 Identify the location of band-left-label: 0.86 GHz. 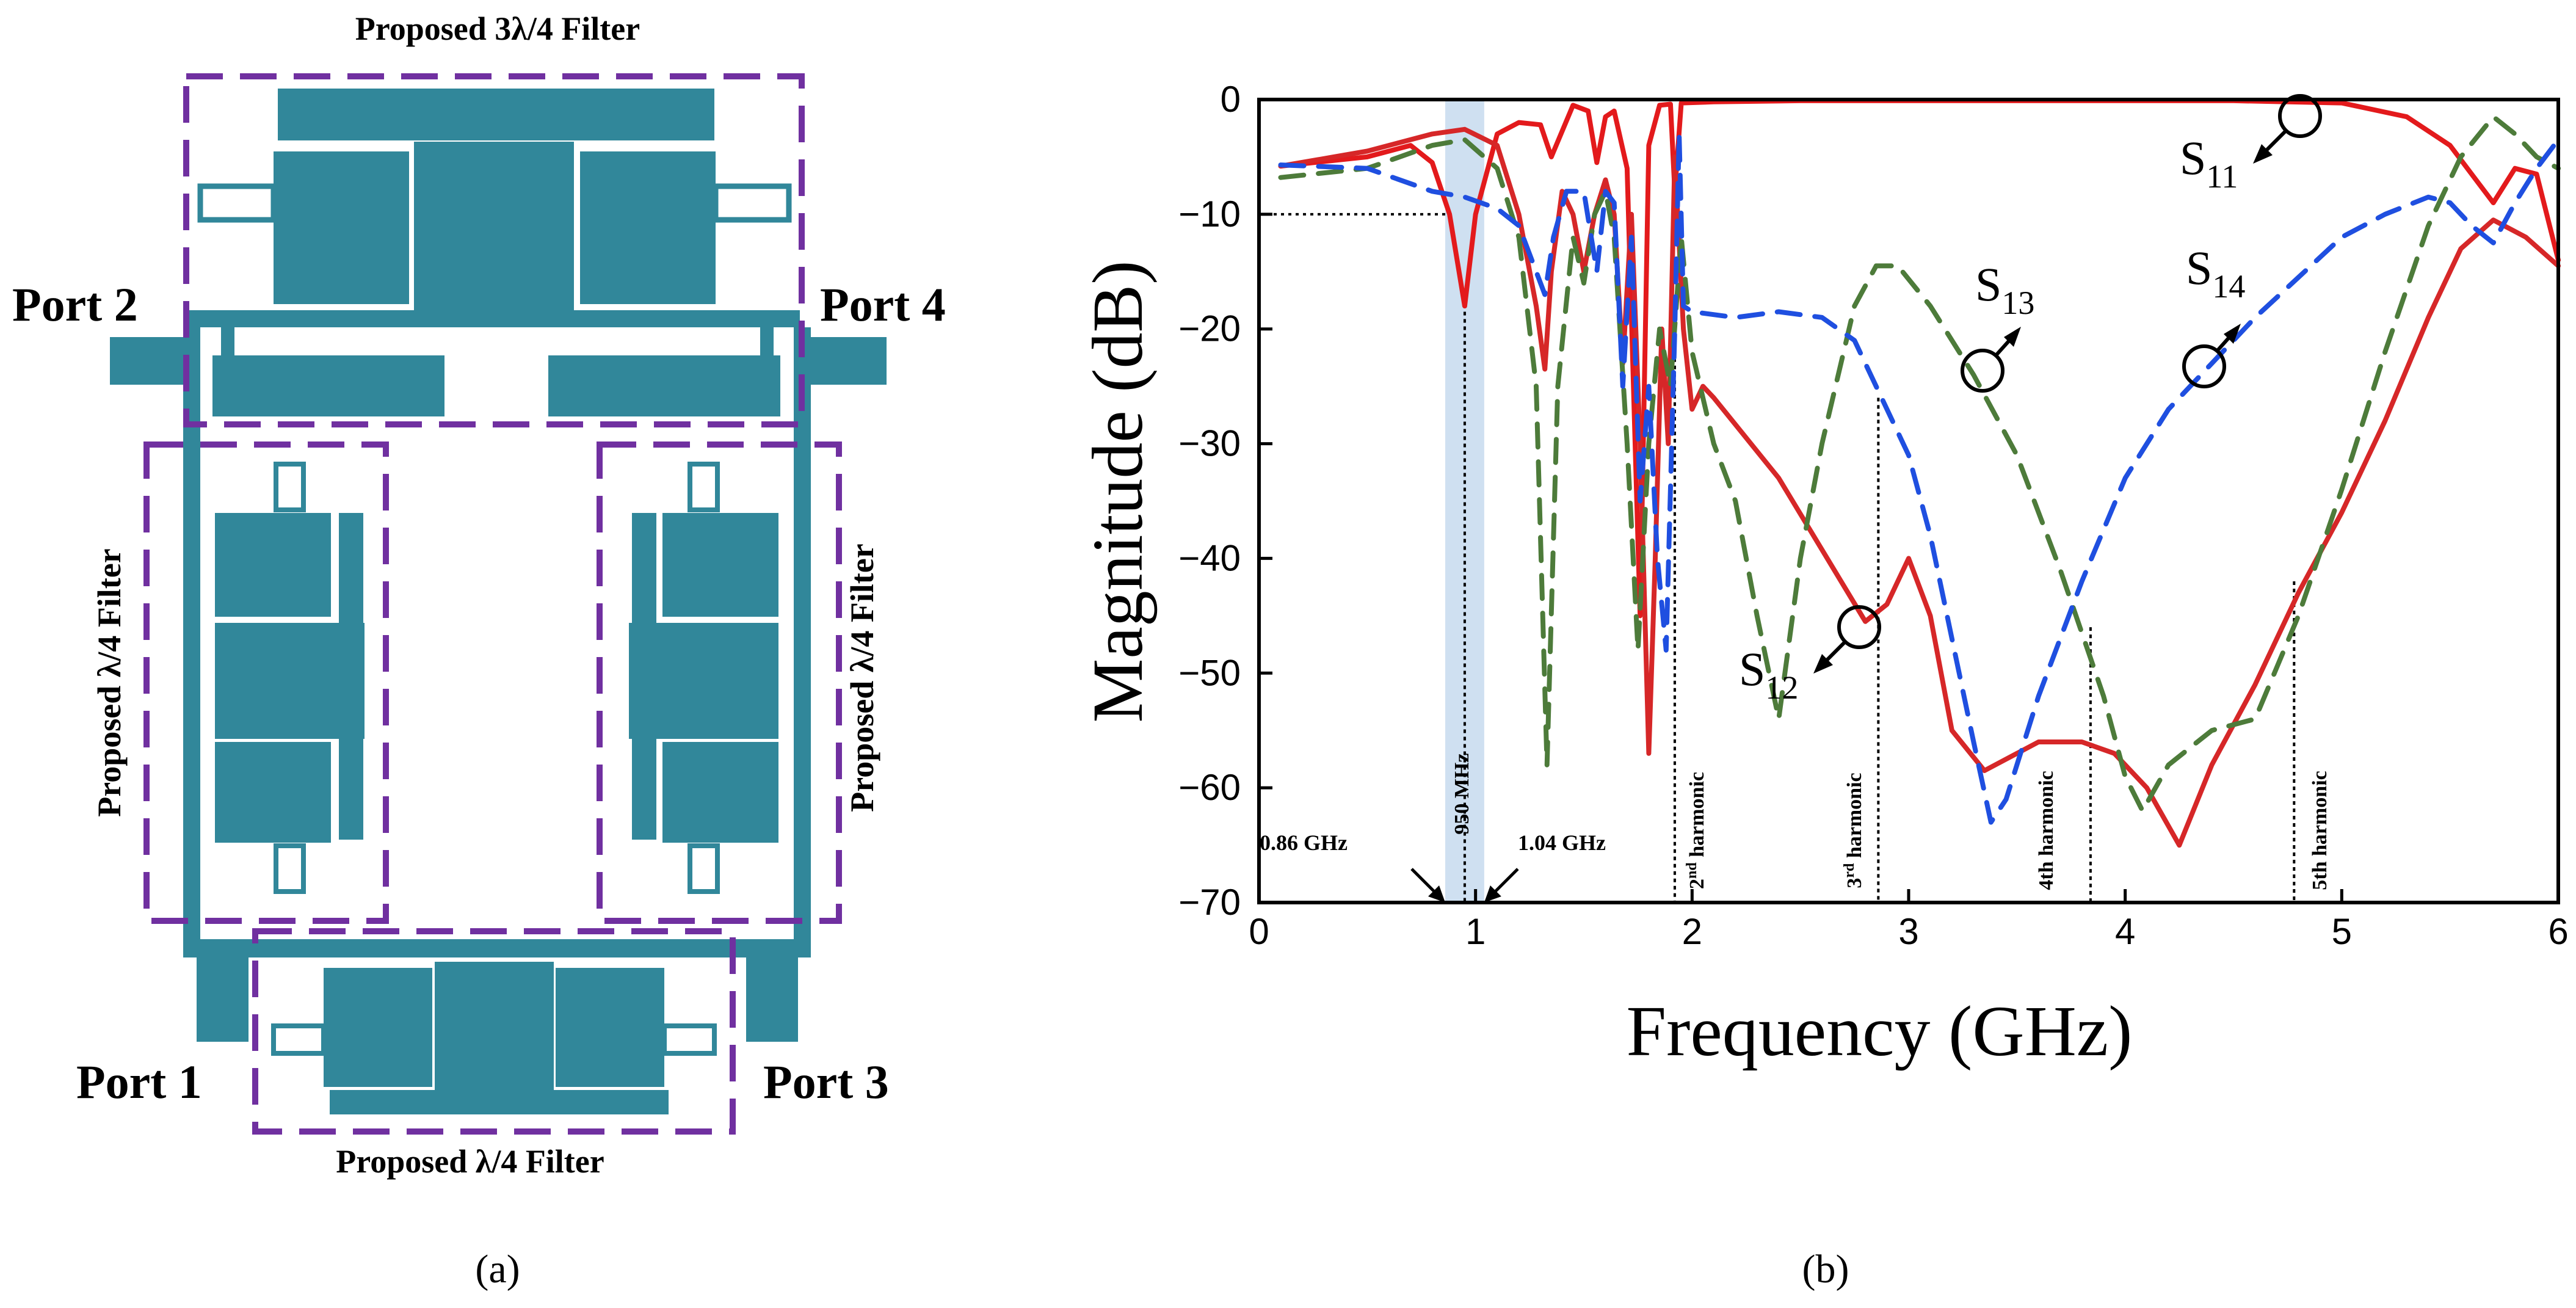
(1304, 842).